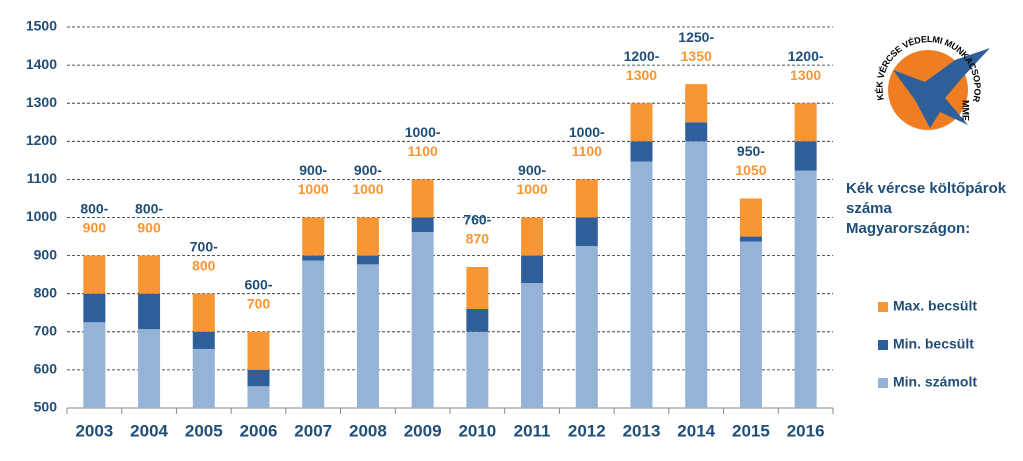 This screenshot has height=461, width=1023. What do you see at coordinates (46, 292) in the screenshot?
I see `y-tick-label: 800` at bounding box center [46, 292].